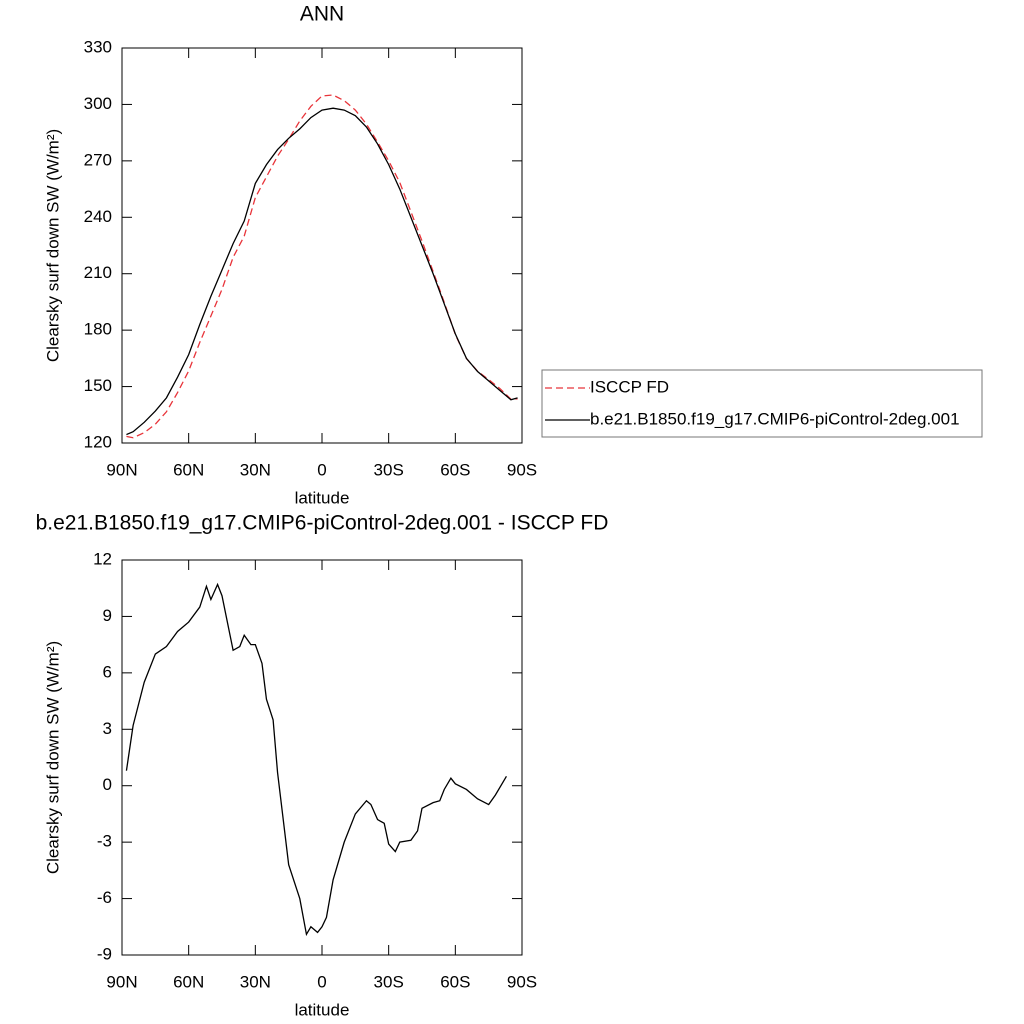  I want to click on legend-label: ISCCP FD, so click(629, 386).